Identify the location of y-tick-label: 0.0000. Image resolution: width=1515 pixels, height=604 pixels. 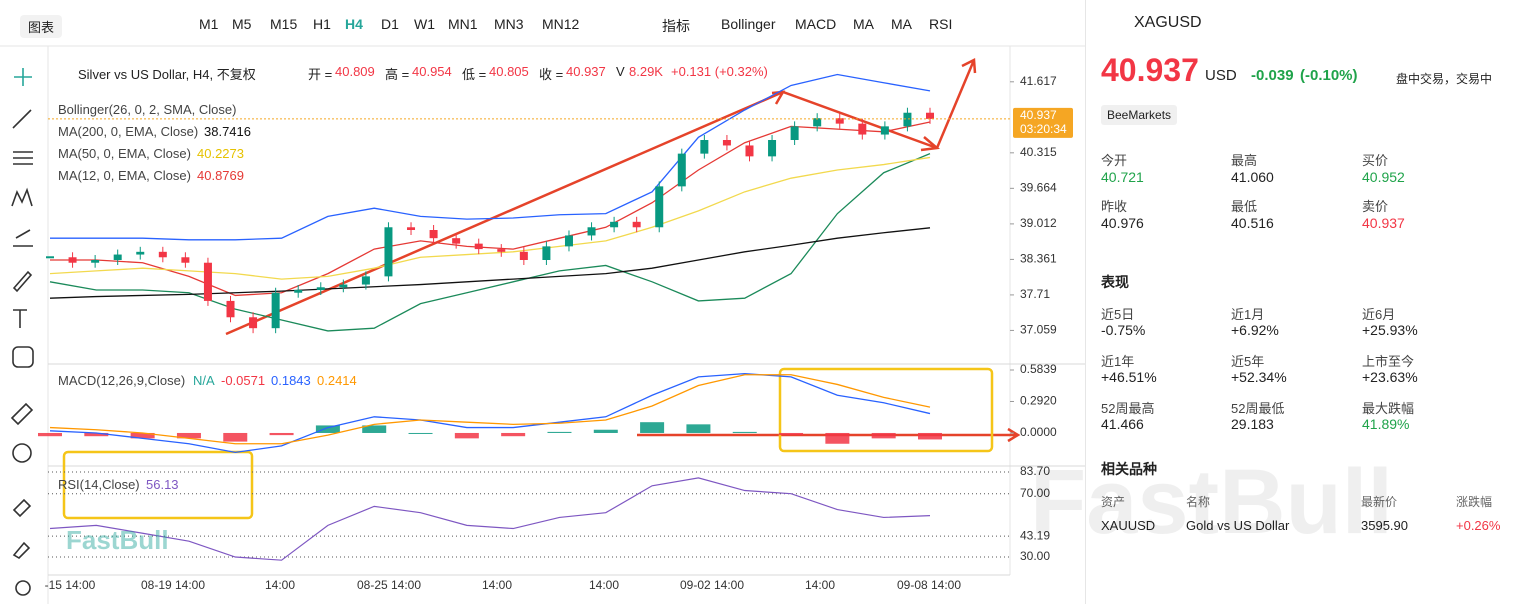
(1038, 432).